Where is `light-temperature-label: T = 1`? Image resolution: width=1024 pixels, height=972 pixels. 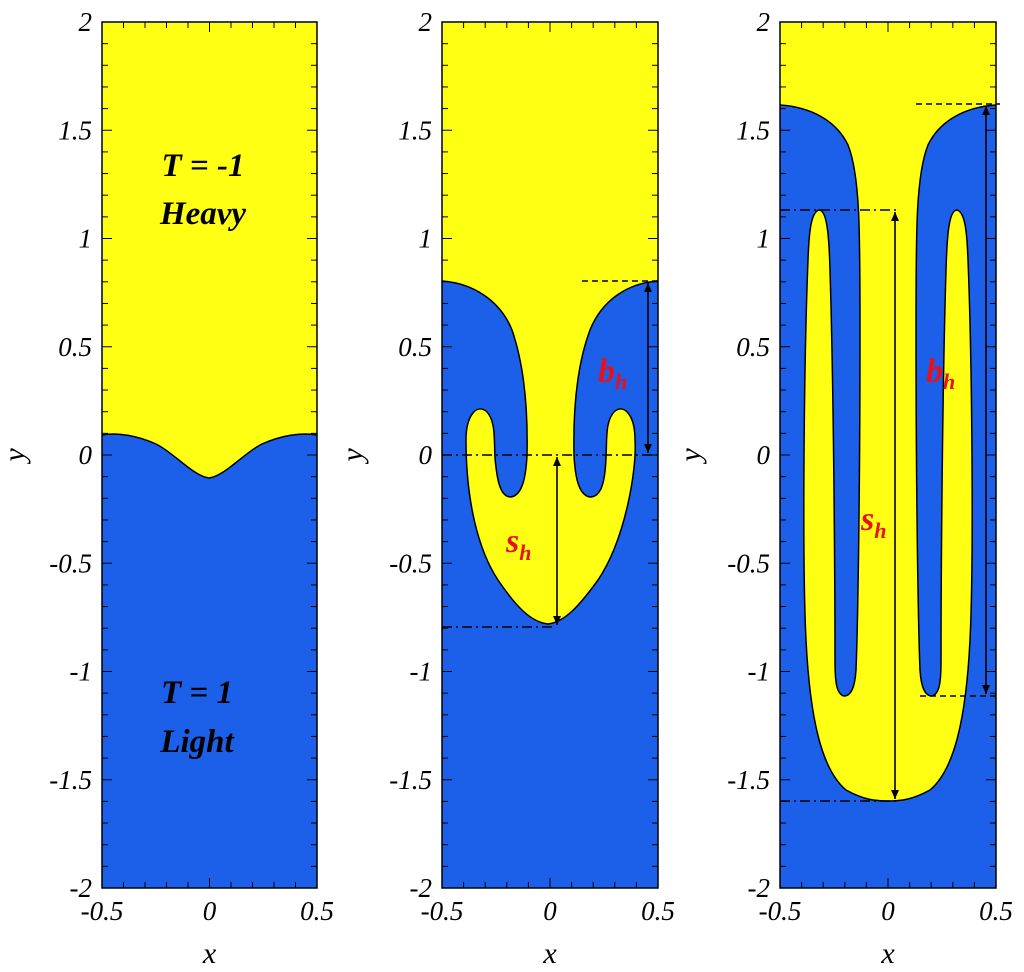 light-temperature-label: T = 1 is located at coordinates (197, 693).